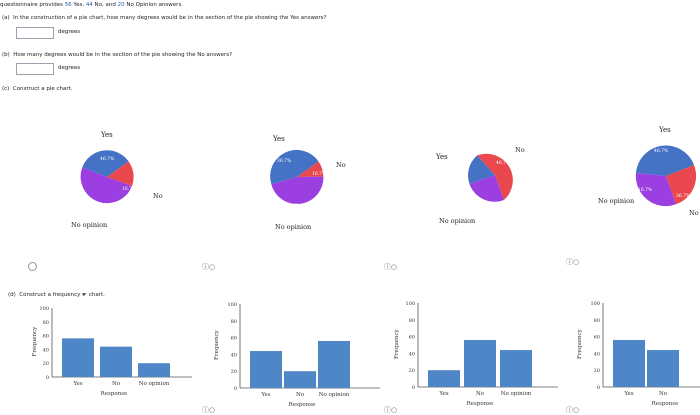 The image size is (700, 415). Describe the element at coordinates (297, 190) in the screenshot. I see `pie2-slice-no-opinion` at that location.